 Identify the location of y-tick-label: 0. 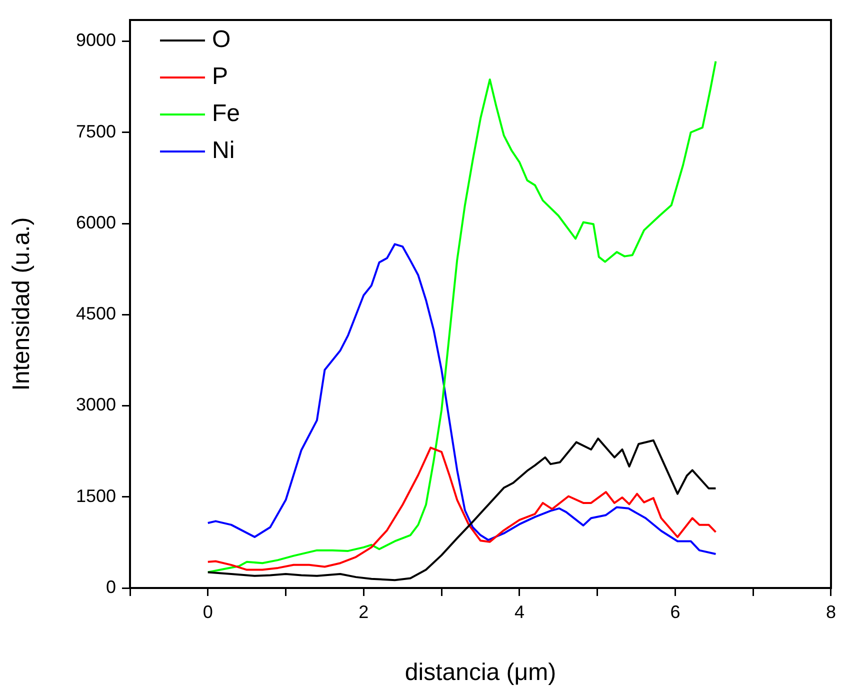
(111, 586).